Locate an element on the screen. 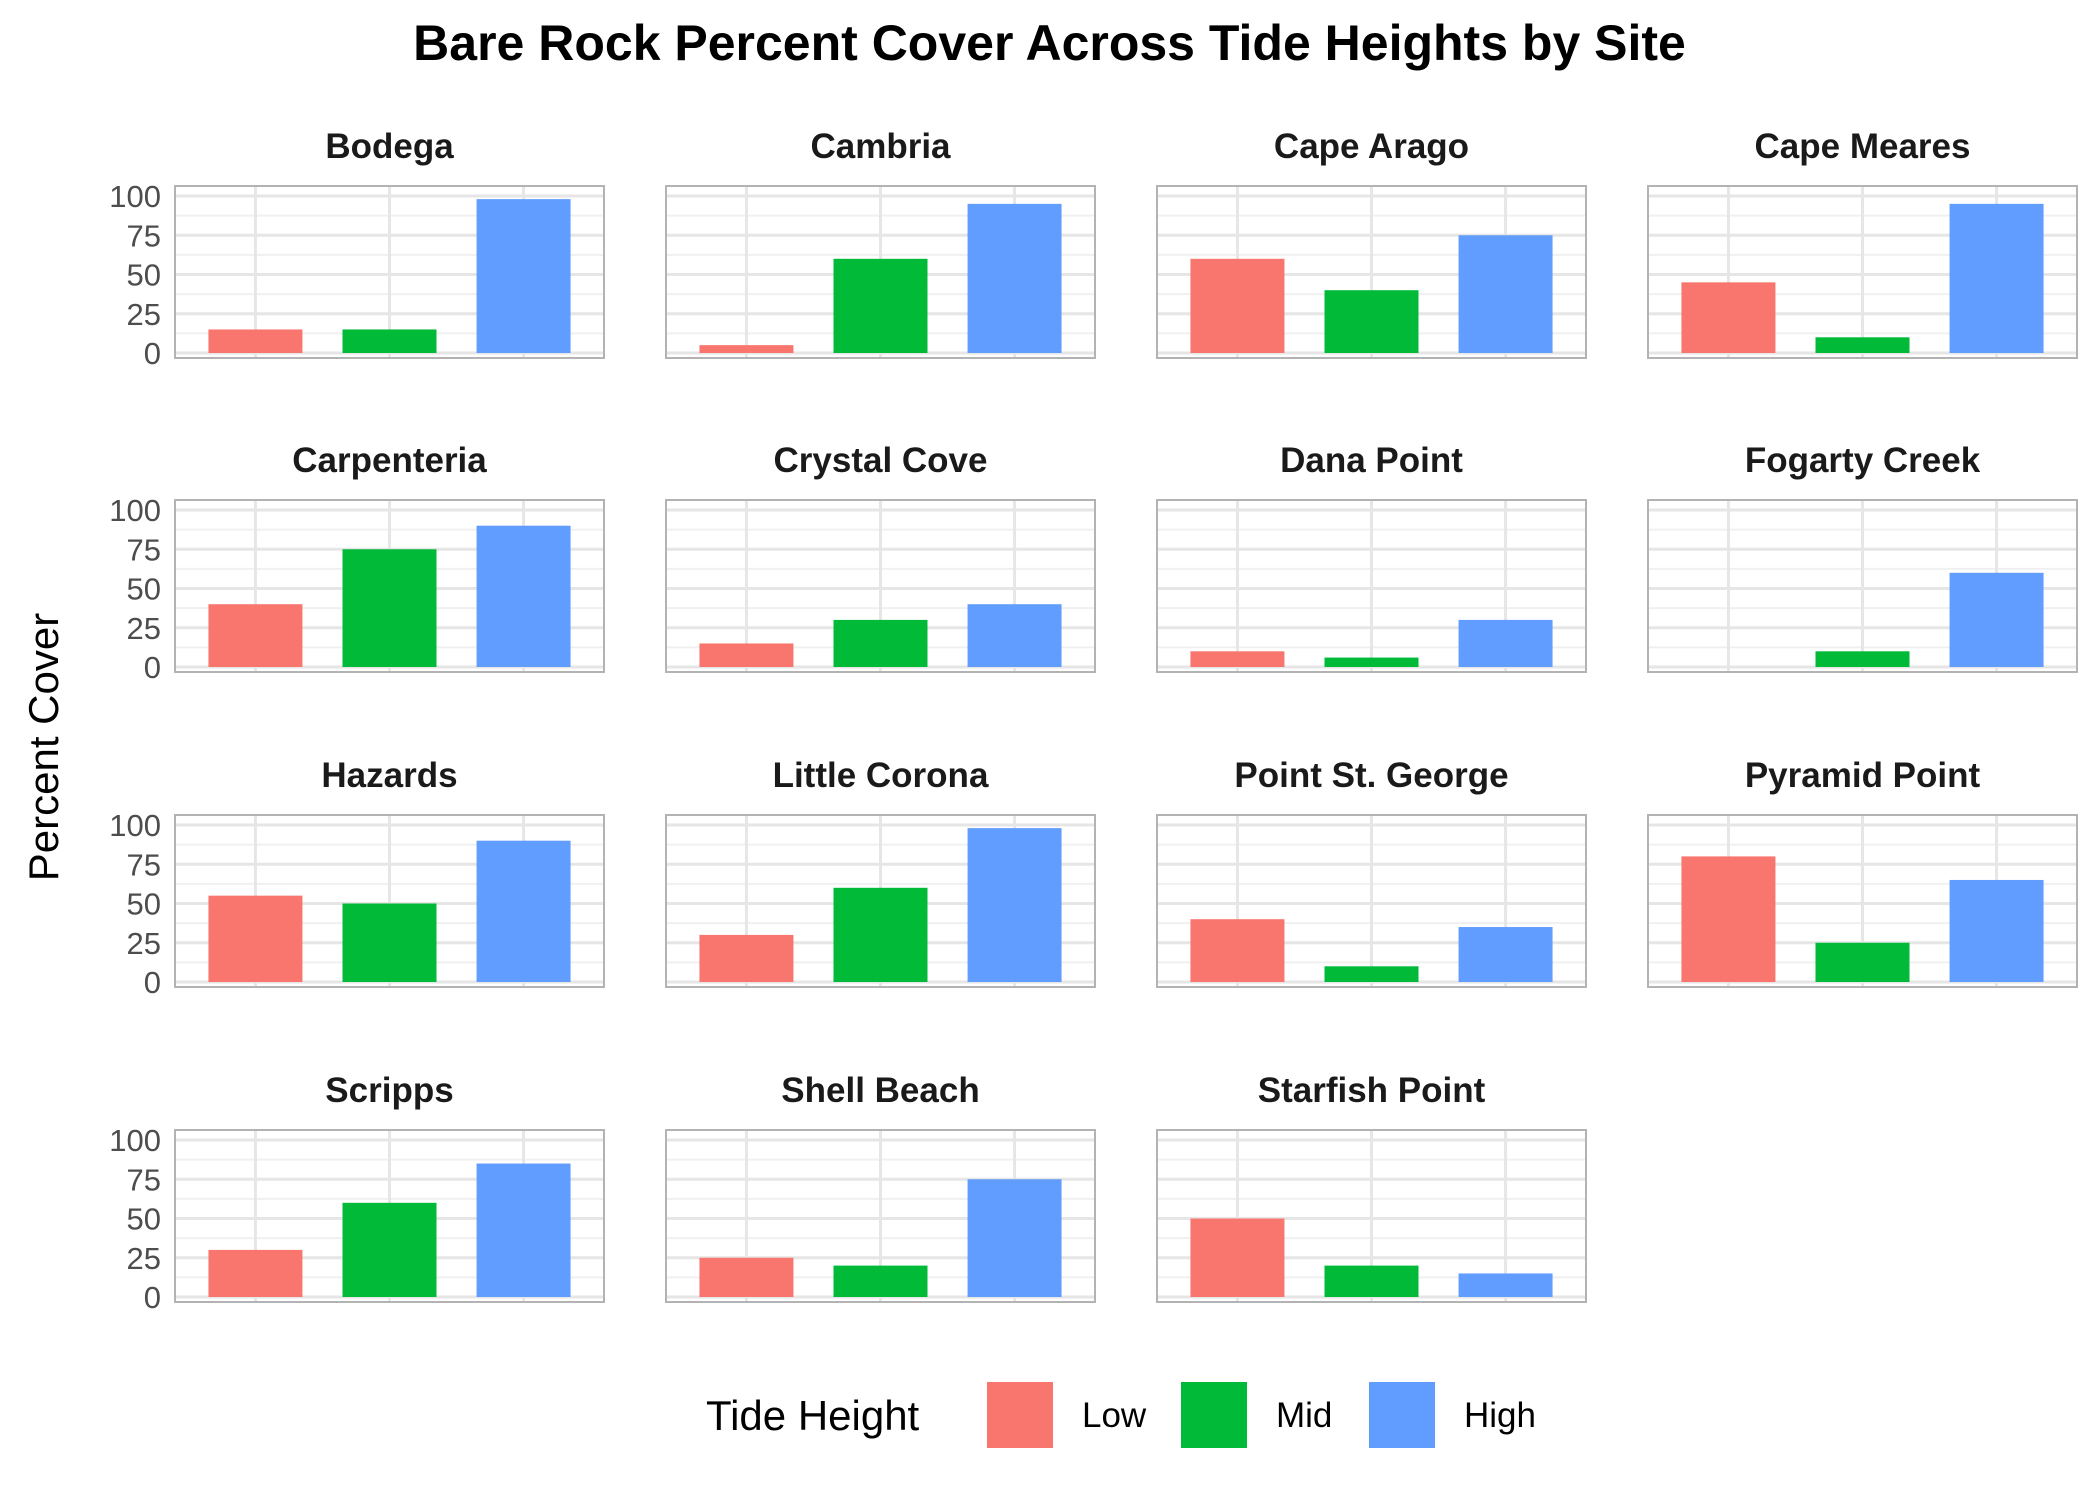 This screenshot has width=2099, height=1499. bar-little-corona-high is located at coordinates (1014, 905).